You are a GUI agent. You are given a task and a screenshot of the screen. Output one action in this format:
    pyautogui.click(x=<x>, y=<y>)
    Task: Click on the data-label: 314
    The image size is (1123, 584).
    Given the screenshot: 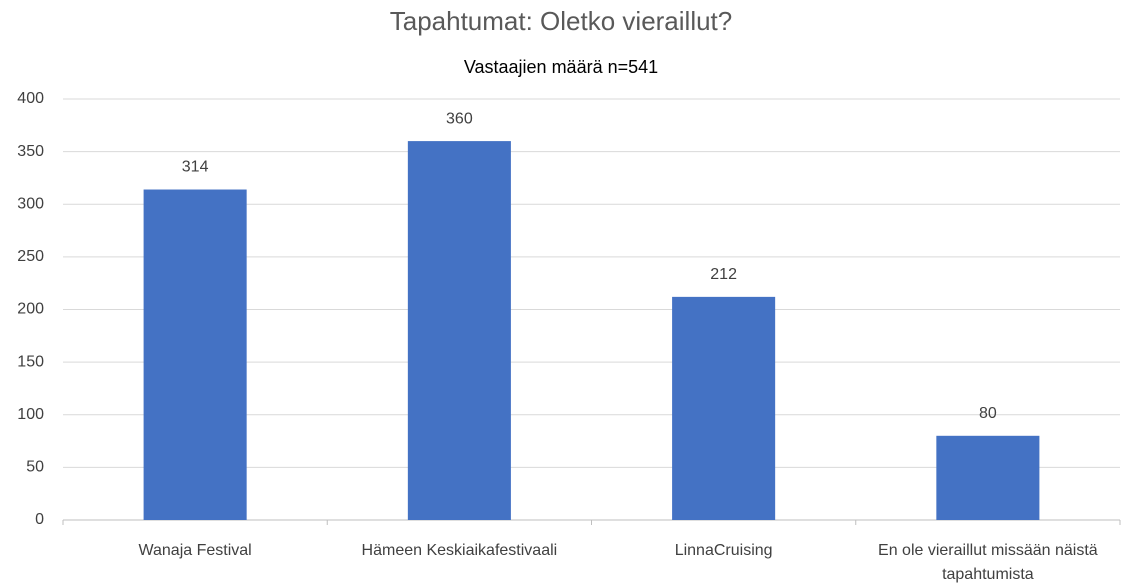 What is the action you would take?
    pyautogui.click(x=195, y=167)
    